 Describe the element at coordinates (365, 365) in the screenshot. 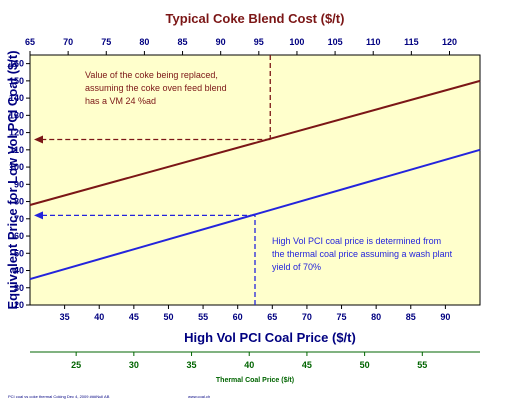

I see `thermal-tick-label: 50` at that location.